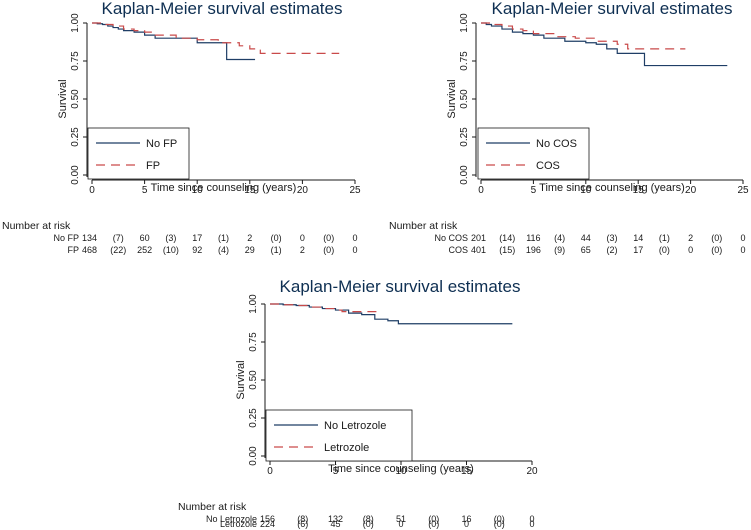  What do you see at coordinates (451, 238) in the screenshot?
I see `risk-row-label: No COS` at bounding box center [451, 238].